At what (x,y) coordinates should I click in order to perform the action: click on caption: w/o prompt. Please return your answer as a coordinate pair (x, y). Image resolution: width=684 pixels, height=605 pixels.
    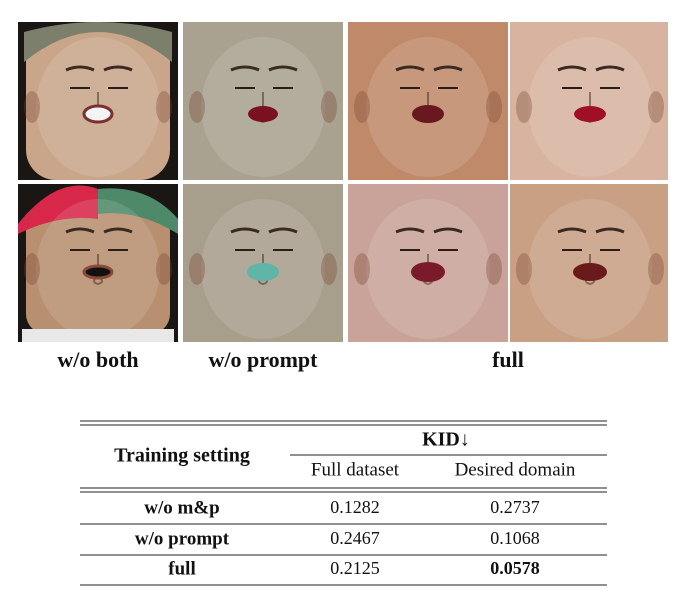
    Looking at the image, I should click on (264, 359).